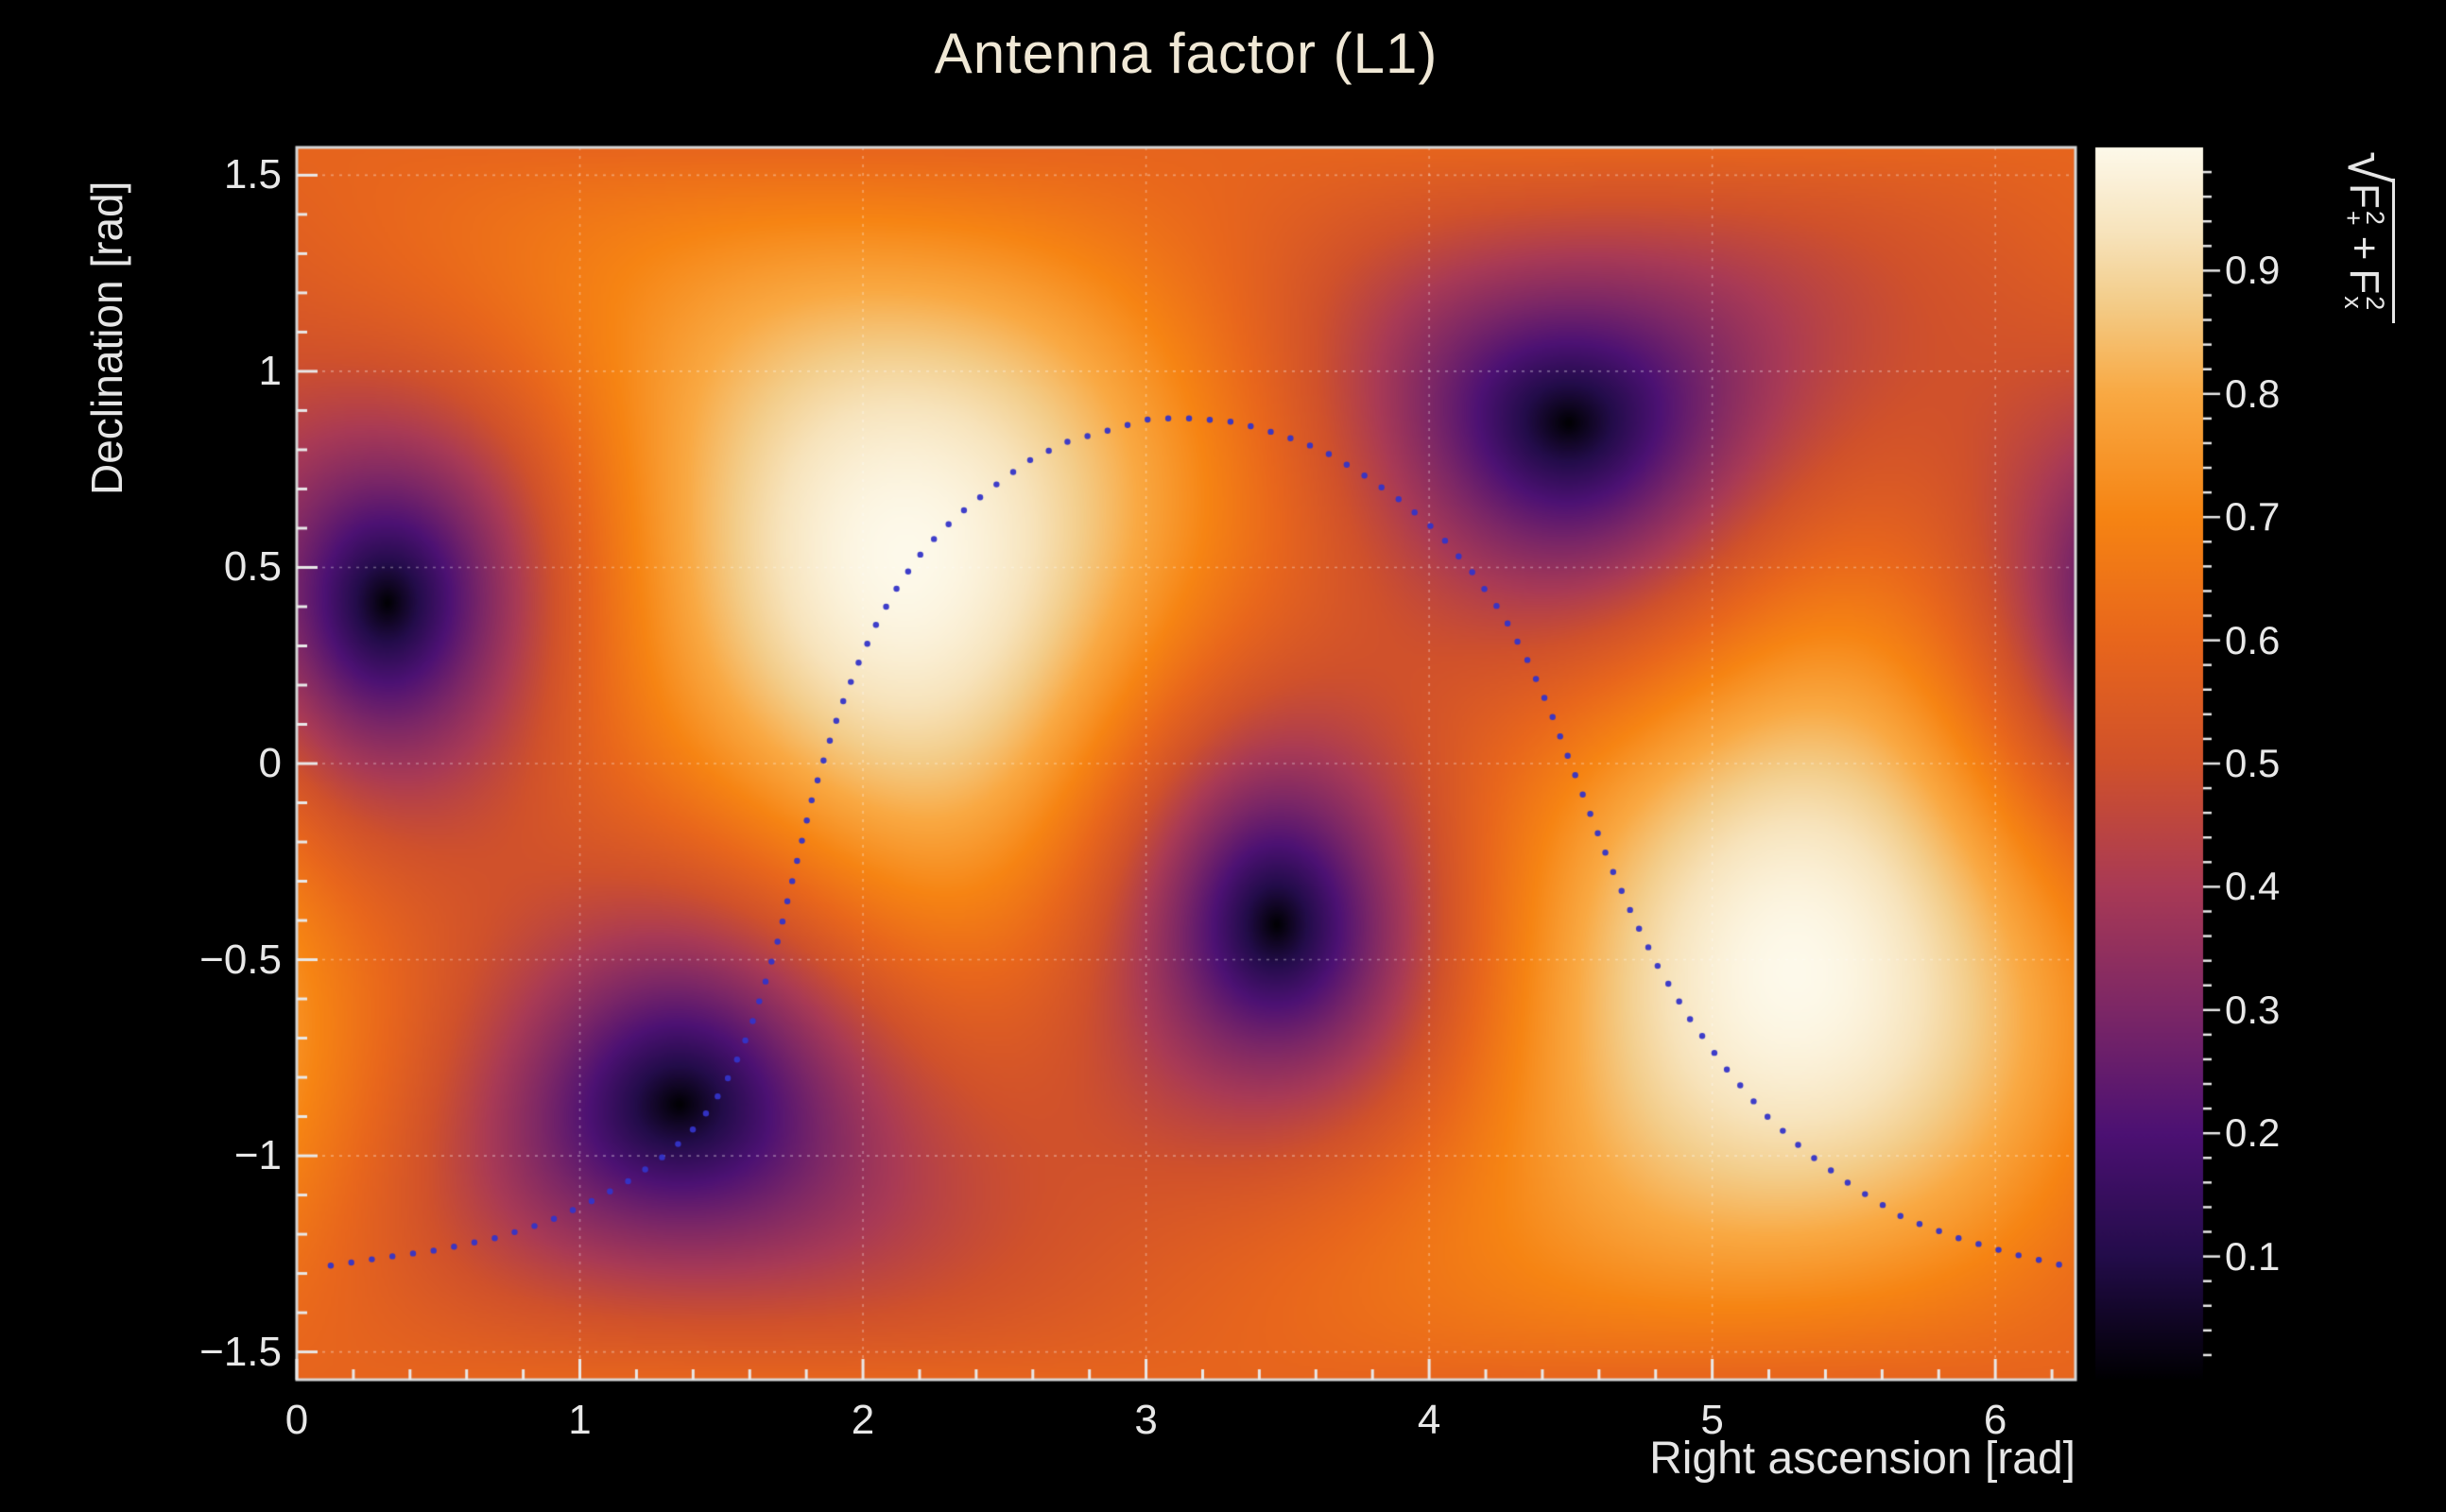  I want to click on y-axis-title: Declination [rad], so click(106, 337).